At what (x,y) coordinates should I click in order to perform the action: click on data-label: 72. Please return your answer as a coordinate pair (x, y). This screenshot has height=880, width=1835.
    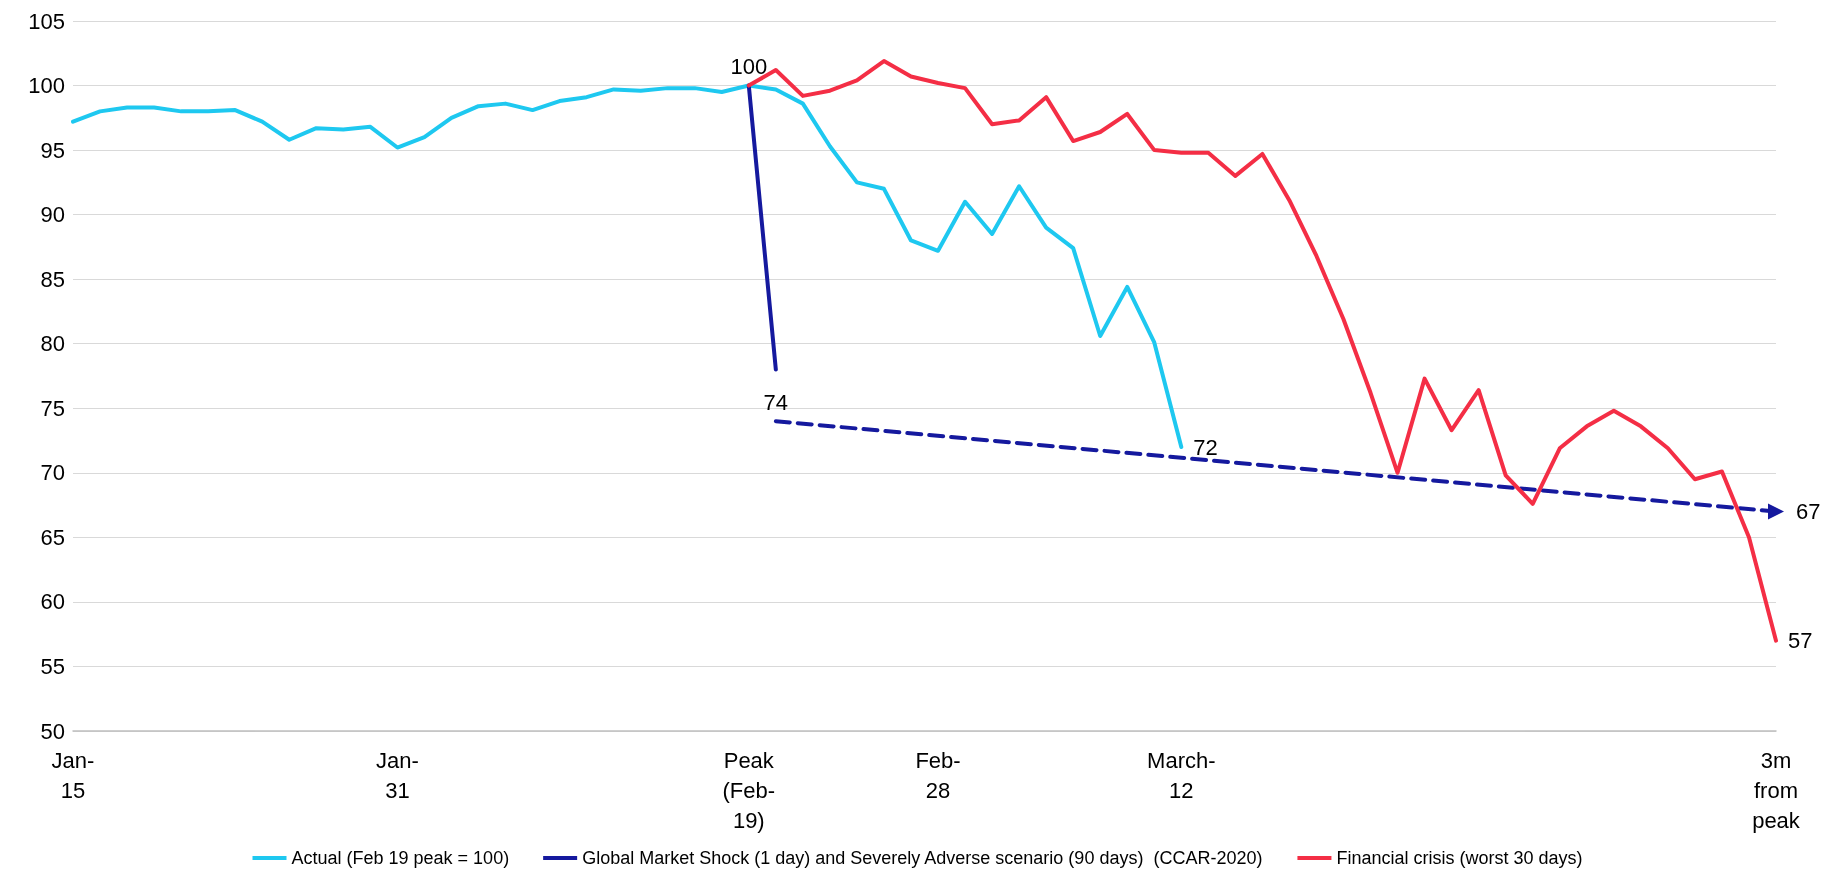
    Looking at the image, I should click on (1205, 447).